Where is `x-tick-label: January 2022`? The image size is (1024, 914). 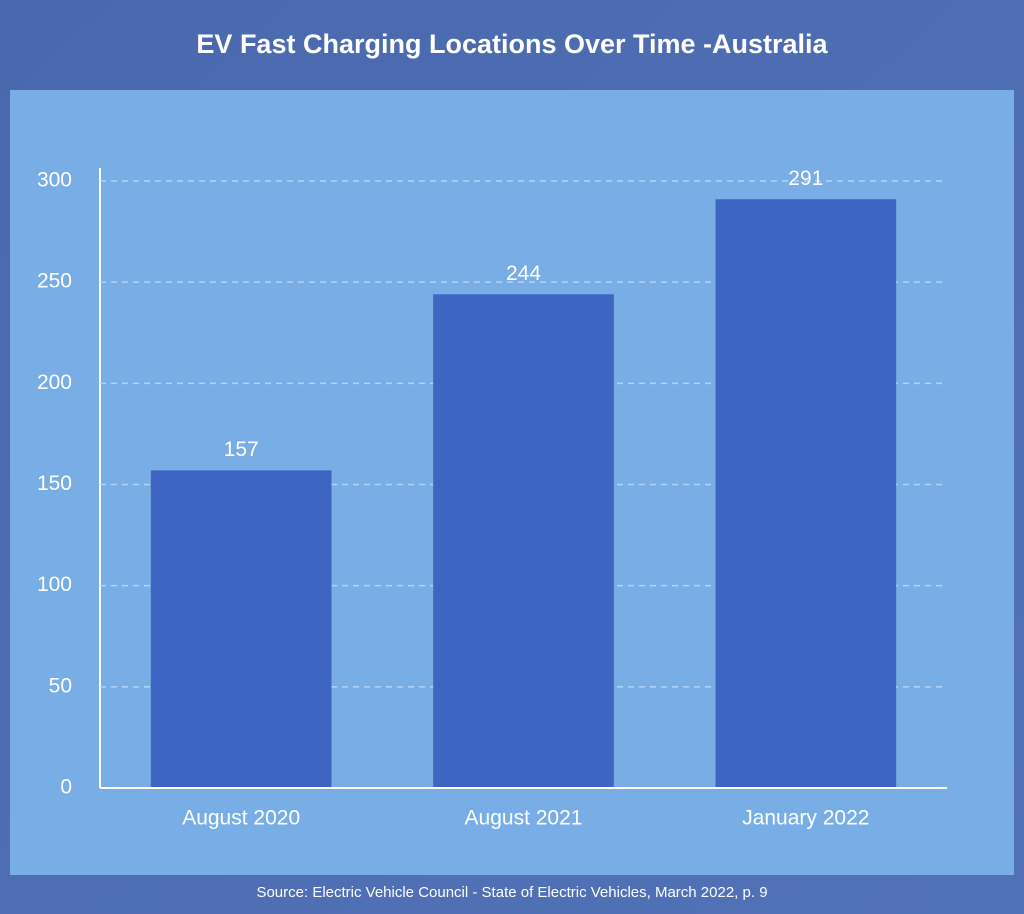 x-tick-label: January 2022 is located at coordinates (805, 818).